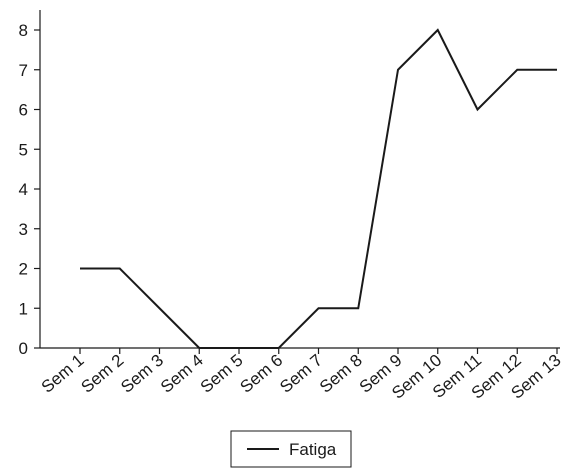 This screenshot has width=574, height=475. Describe the element at coordinates (301, 374) in the screenshot. I see `x-tick-label: Sem 7` at that location.